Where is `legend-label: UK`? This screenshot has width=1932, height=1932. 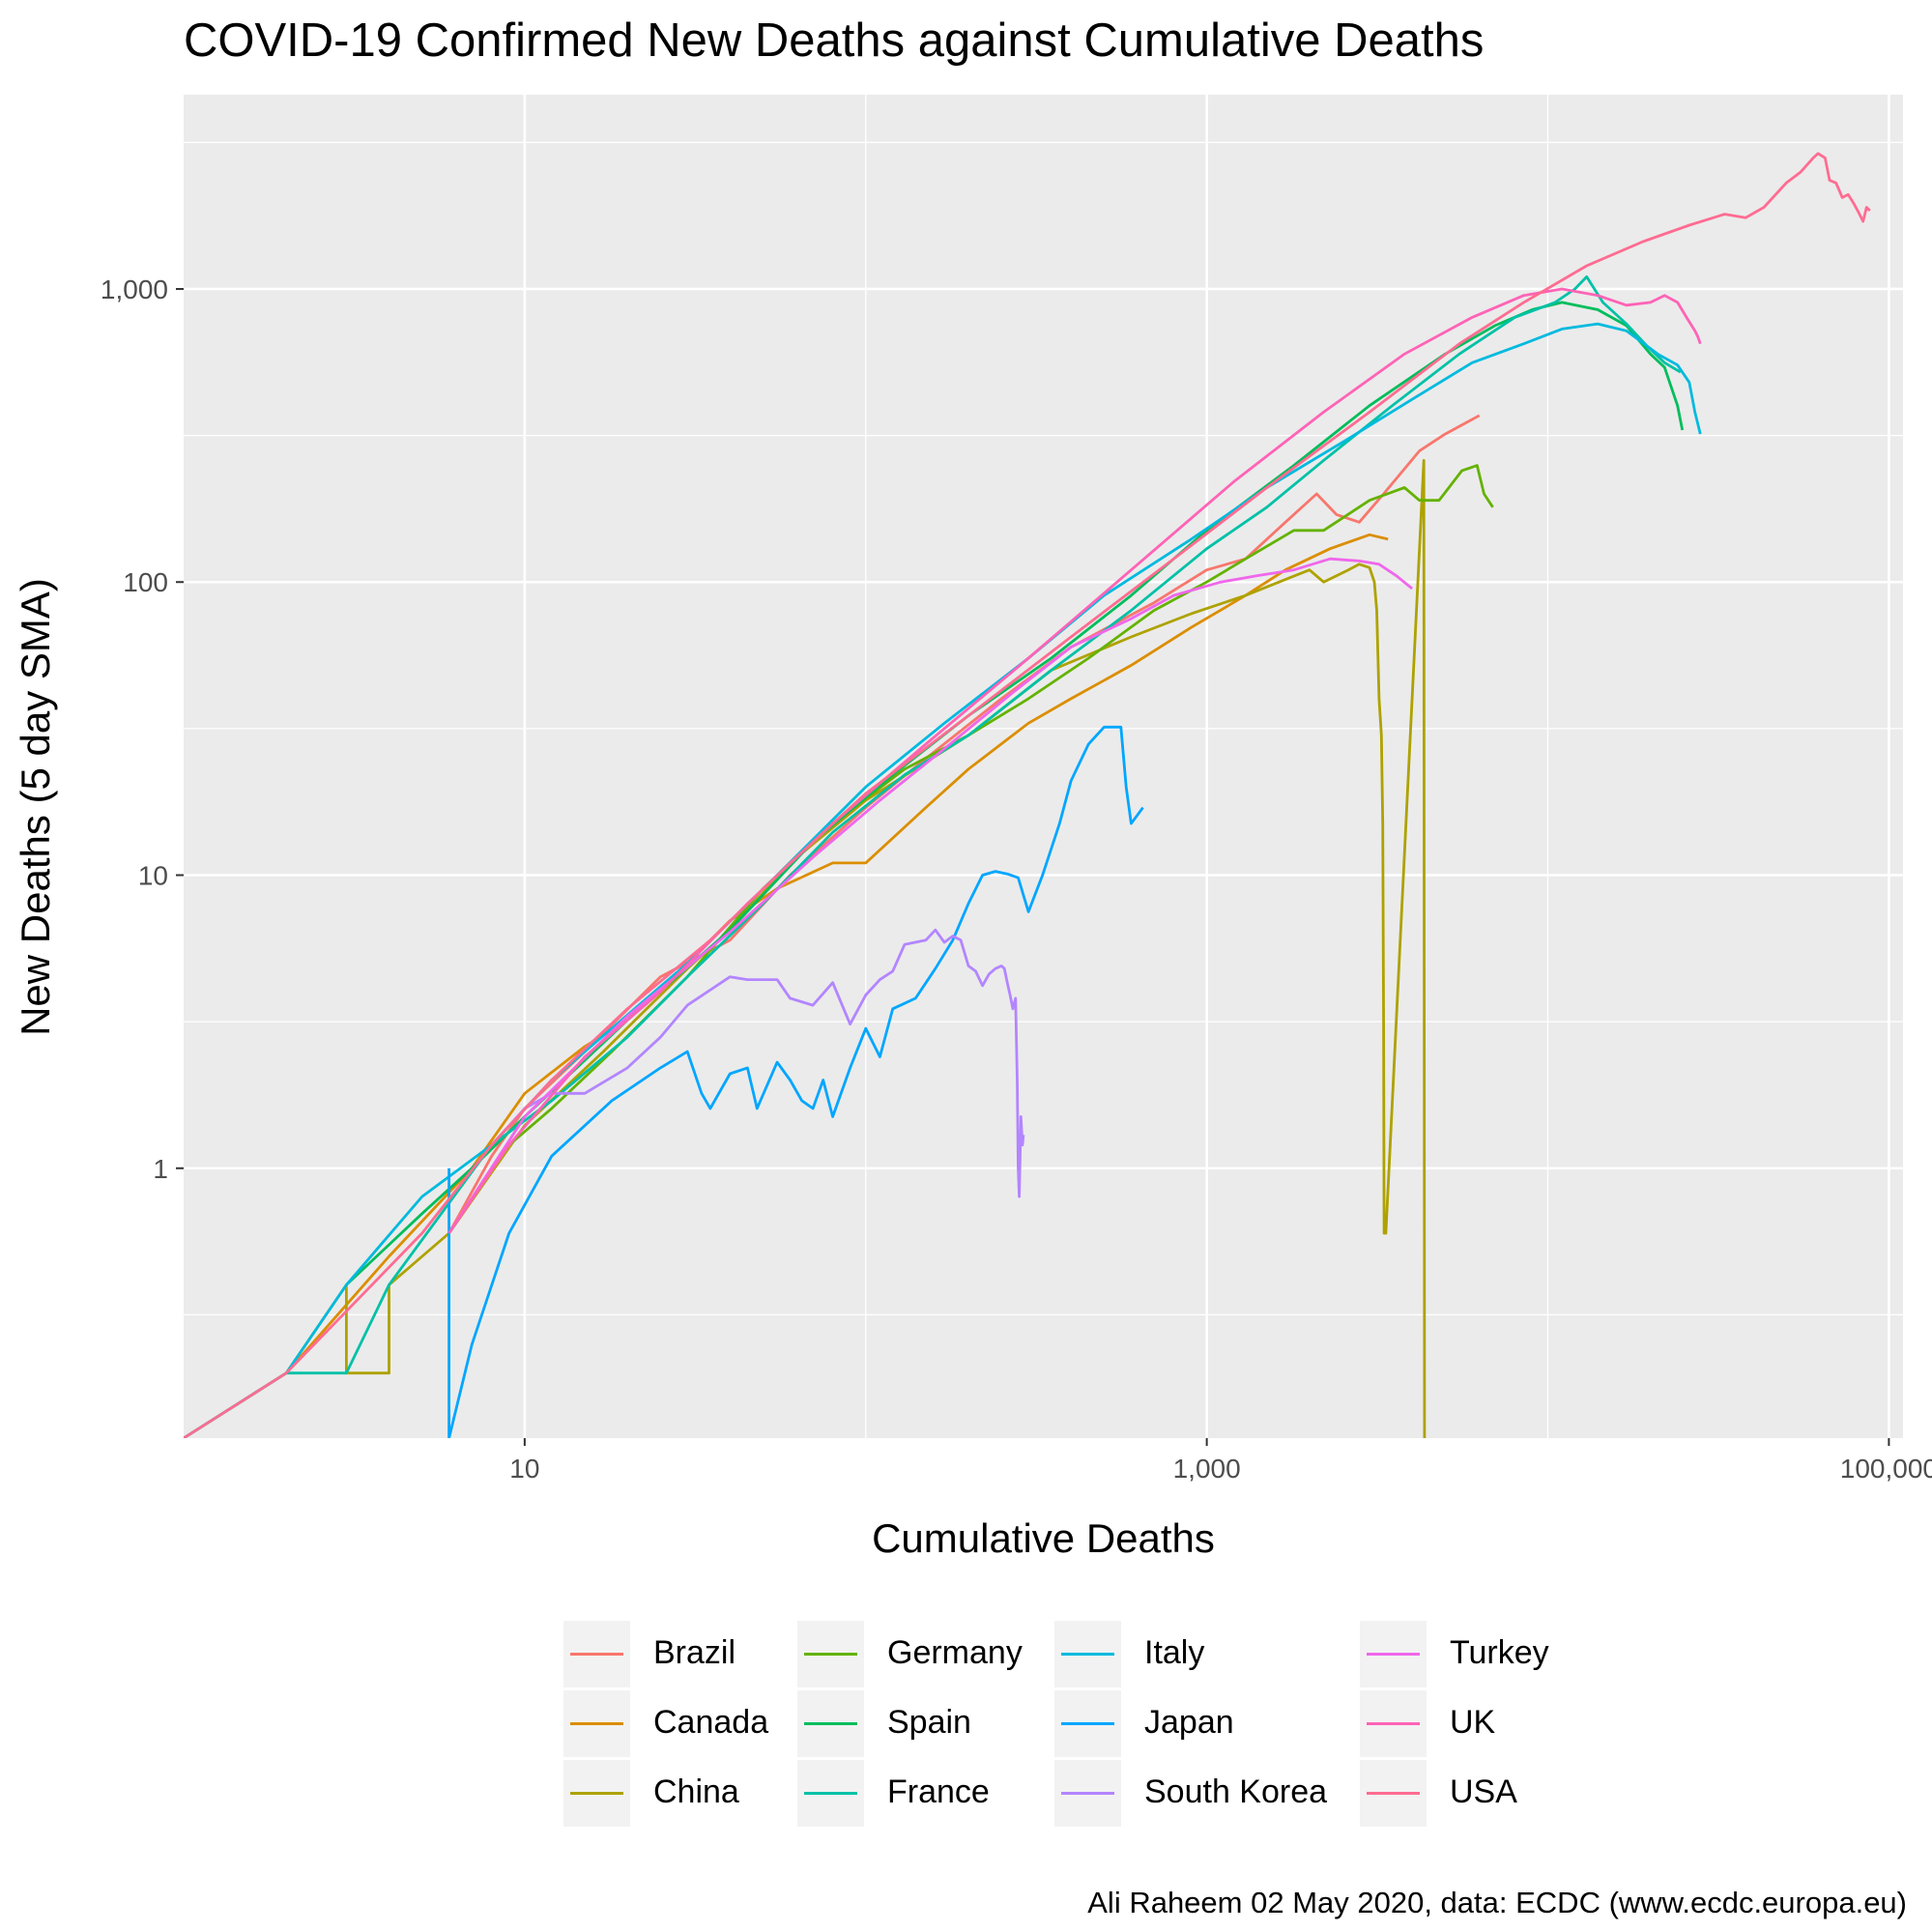 legend-label: UK is located at coordinates (1473, 1723).